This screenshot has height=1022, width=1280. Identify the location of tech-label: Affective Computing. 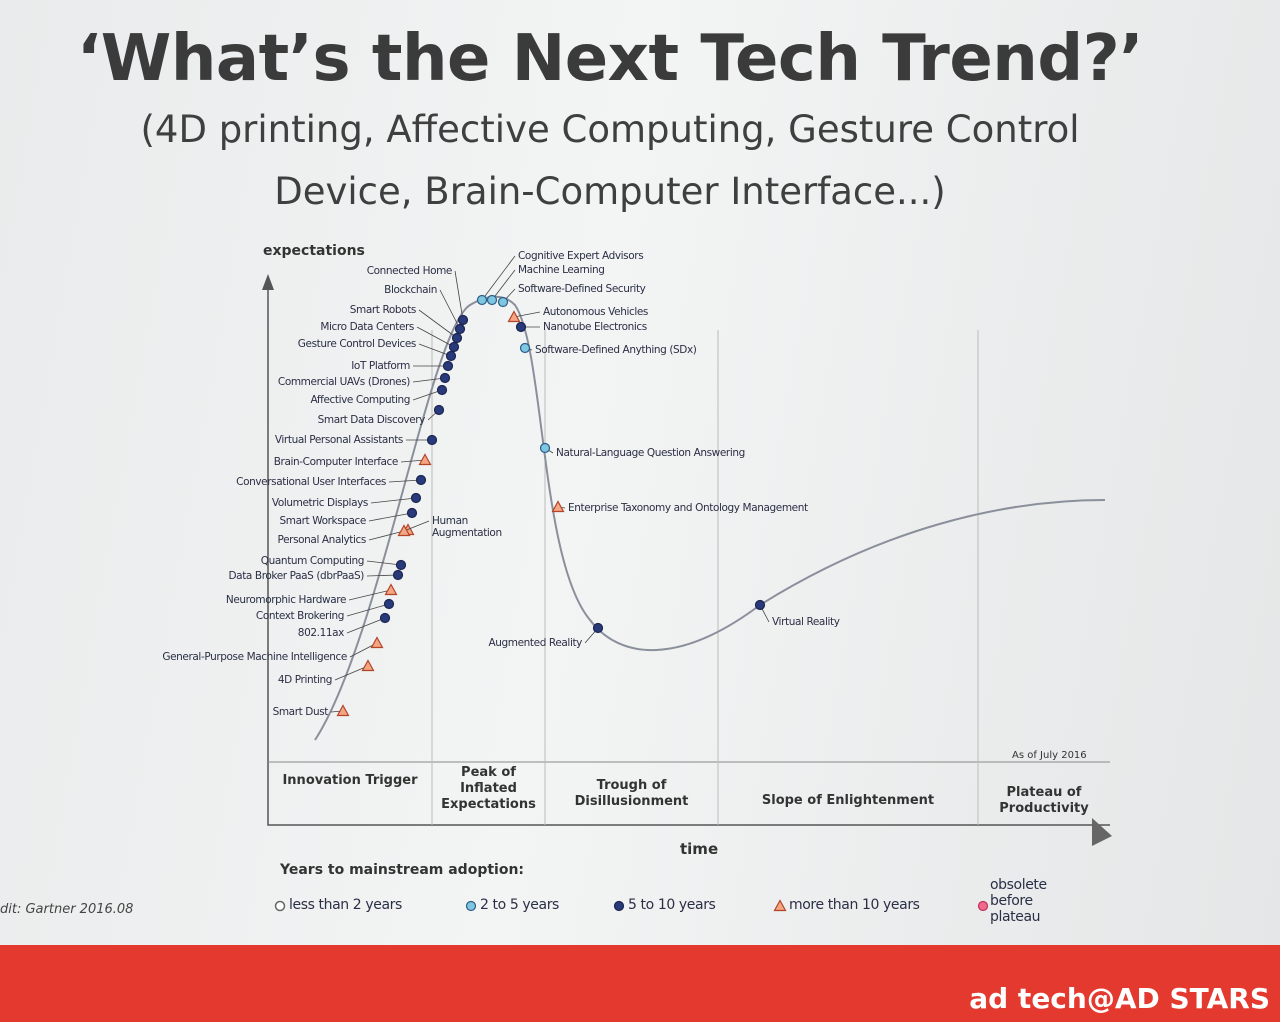
(360, 400).